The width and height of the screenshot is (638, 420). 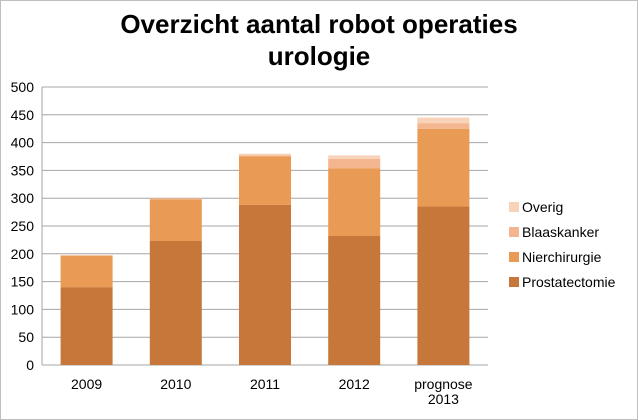 What do you see at coordinates (175, 384) in the screenshot?
I see `x-tick-label: 2010` at bounding box center [175, 384].